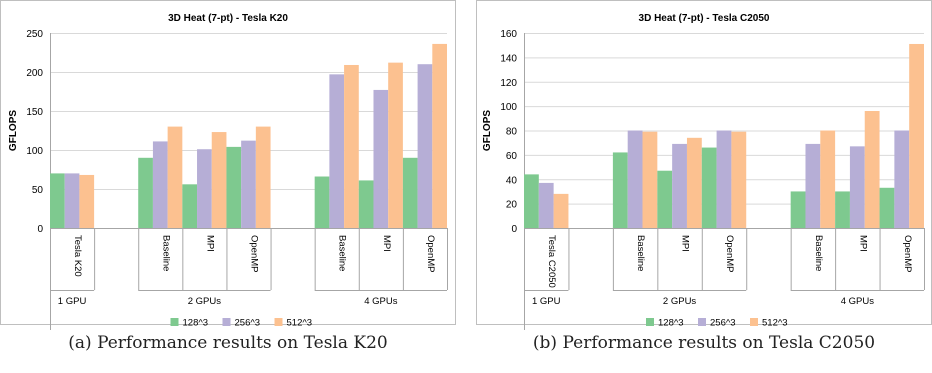  Describe the element at coordinates (704, 343) in the screenshot. I see `caption-c2050: (b) Performance results on Tesla C2050` at that location.